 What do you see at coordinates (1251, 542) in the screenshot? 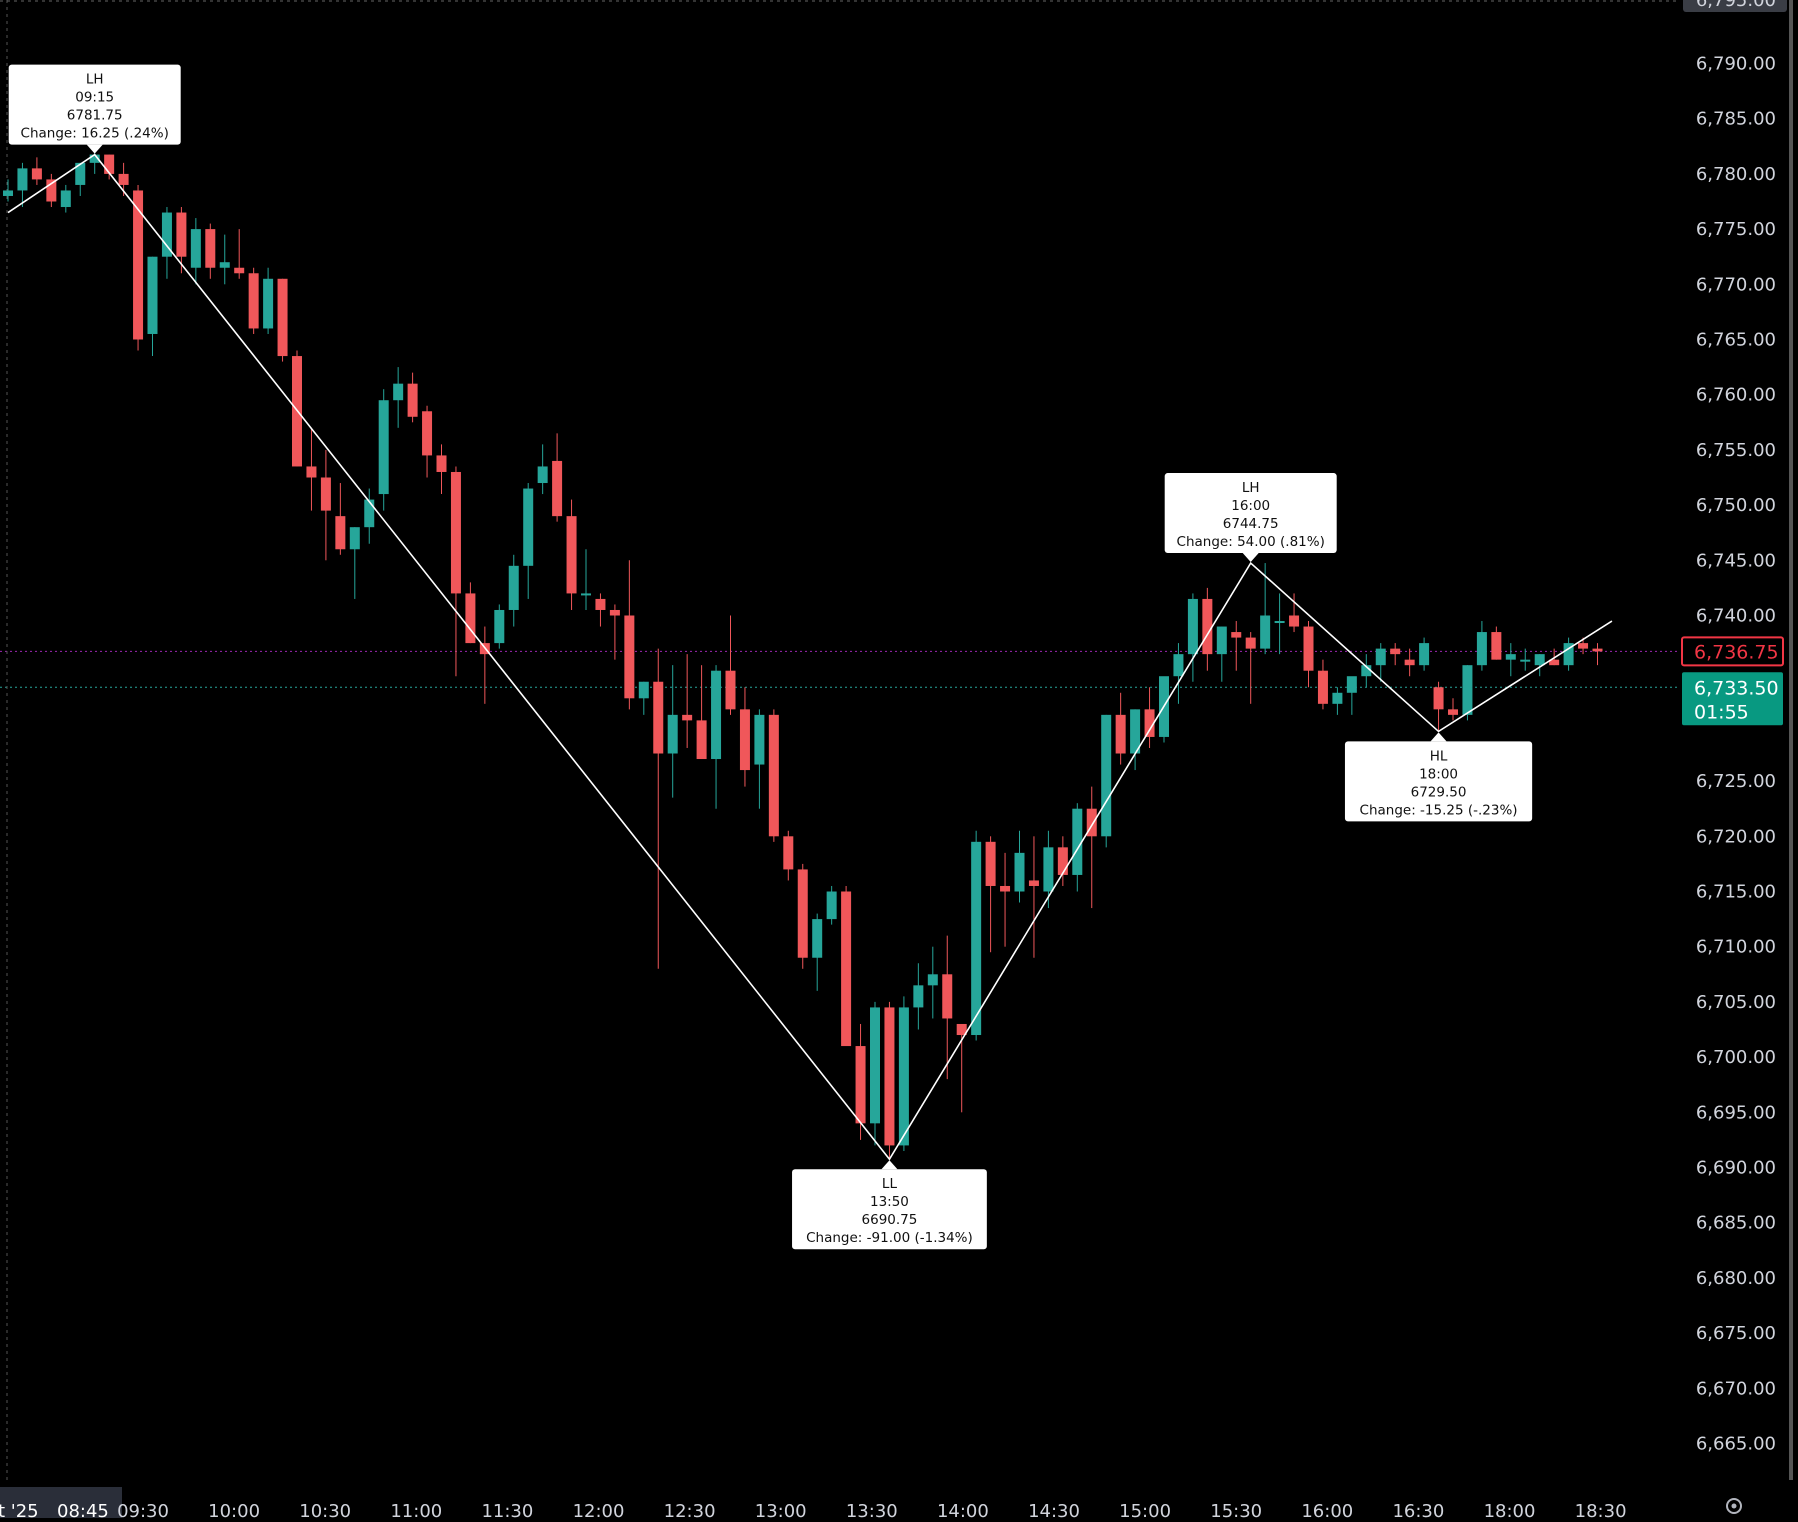
I see `pivot-label-text: Change: 54.00 (.81%)` at bounding box center [1251, 542].